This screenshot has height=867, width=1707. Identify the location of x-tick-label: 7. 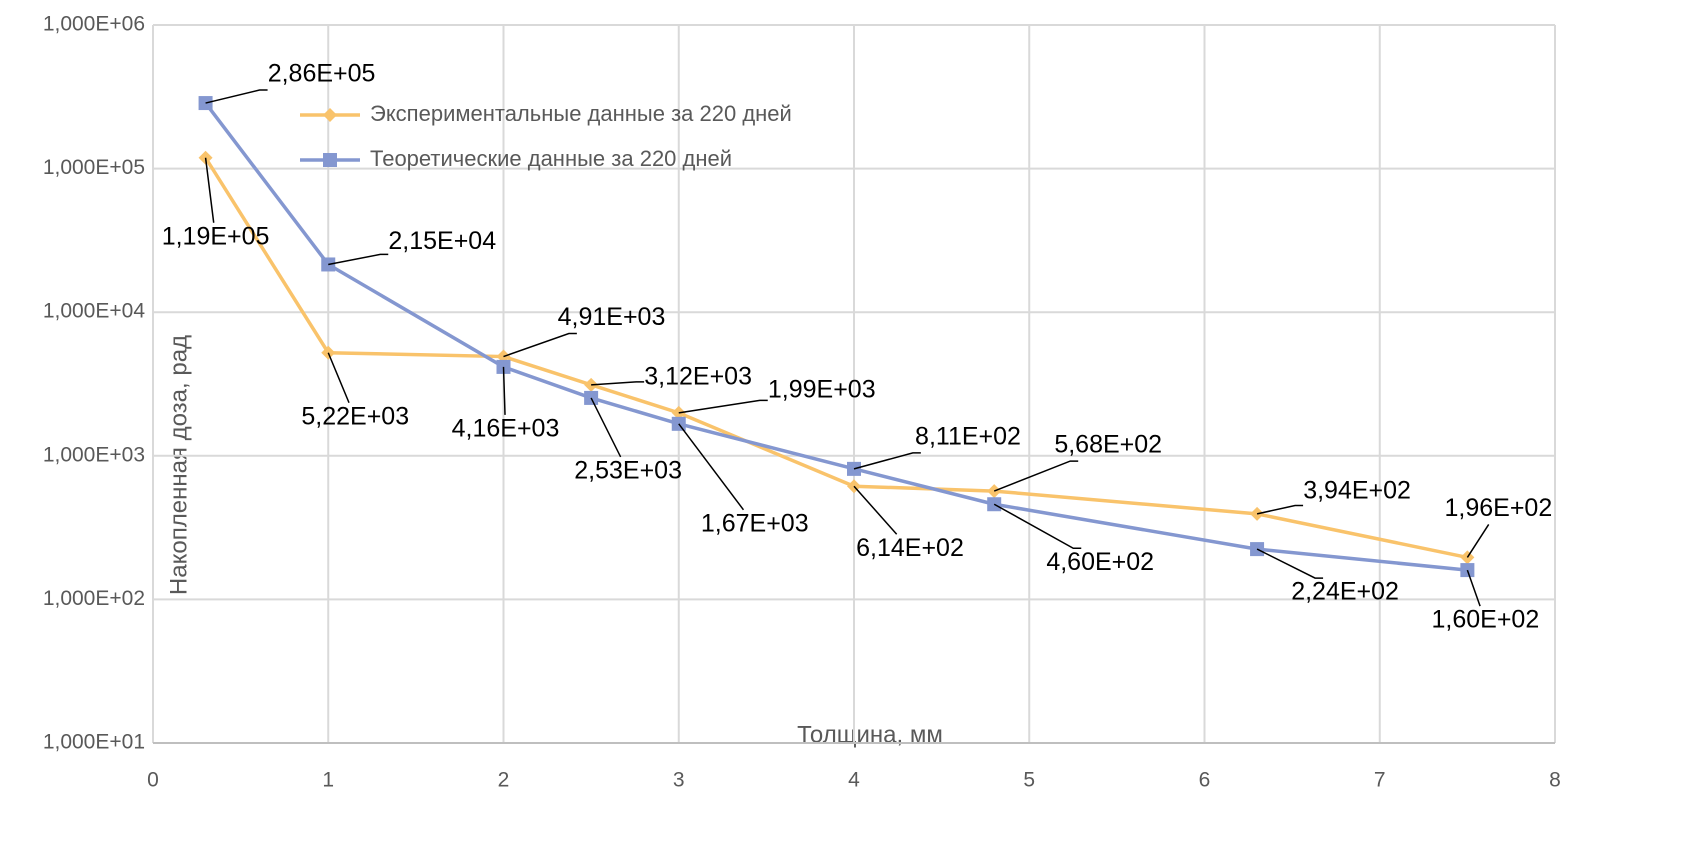
(1380, 780).